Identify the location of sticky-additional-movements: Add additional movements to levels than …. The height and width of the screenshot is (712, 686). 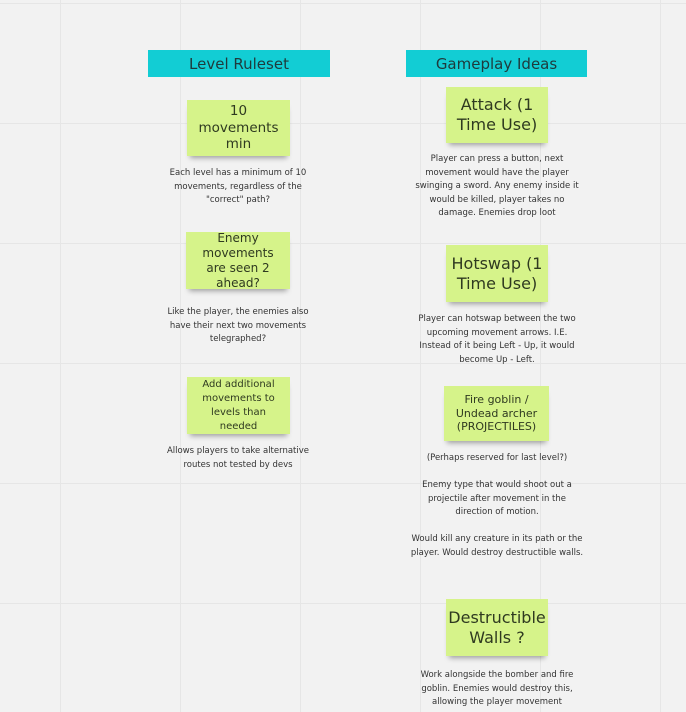
(238, 405).